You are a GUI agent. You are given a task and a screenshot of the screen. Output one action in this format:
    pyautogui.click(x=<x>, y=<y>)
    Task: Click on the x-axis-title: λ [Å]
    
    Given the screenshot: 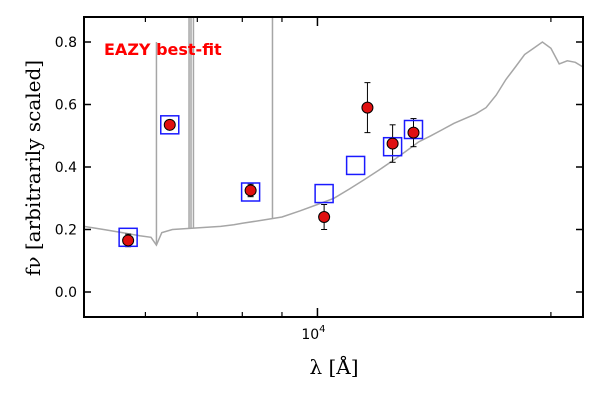 What is the action you would take?
    pyautogui.click(x=333, y=366)
    